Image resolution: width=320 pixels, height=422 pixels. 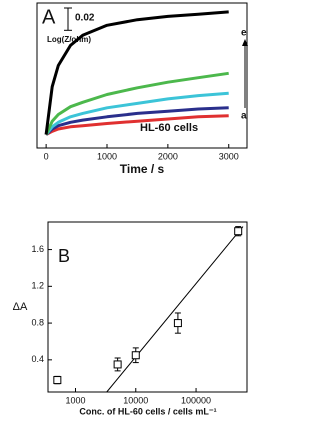 What do you see at coordinates (244, 116) in the screenshot?
I see `annotation: a` at bounding box center [244, 116].